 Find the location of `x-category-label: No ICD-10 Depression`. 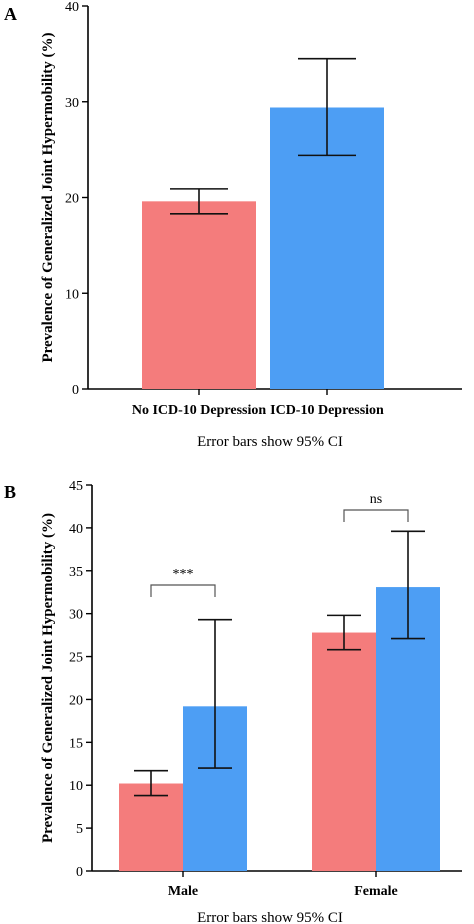

x-category-label: No ICD-10 Depression is located at coordinates (199, 410).